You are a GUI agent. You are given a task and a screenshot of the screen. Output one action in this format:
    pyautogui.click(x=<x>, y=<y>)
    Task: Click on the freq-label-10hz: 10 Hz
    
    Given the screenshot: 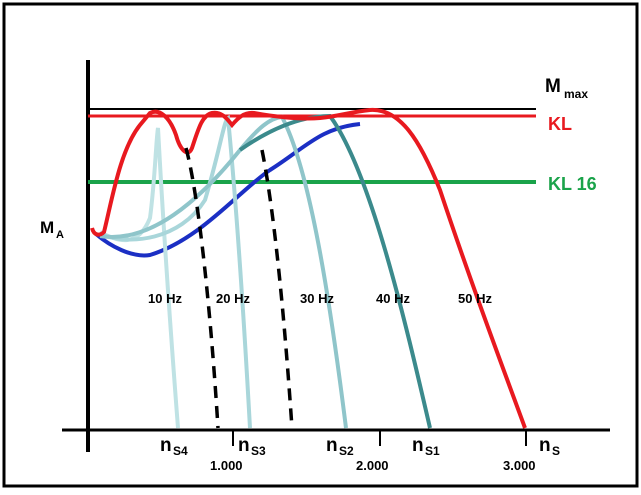 What is the action you would take?
    pyautogui.click(x=165, y=298)
    